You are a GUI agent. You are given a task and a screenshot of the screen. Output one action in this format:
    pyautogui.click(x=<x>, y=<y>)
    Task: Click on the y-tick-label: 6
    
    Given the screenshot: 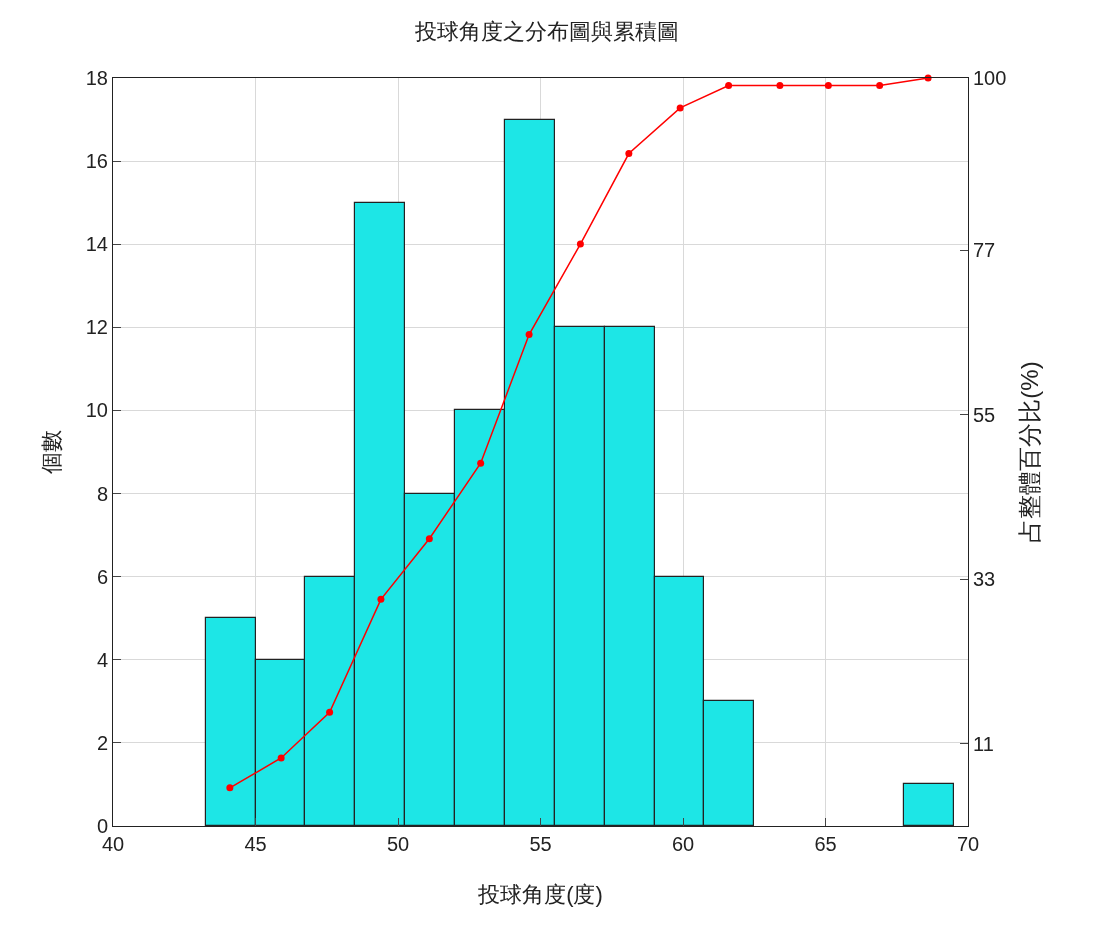 What is the action you would take?
    pyautogui.click(x=102, y=576)
    